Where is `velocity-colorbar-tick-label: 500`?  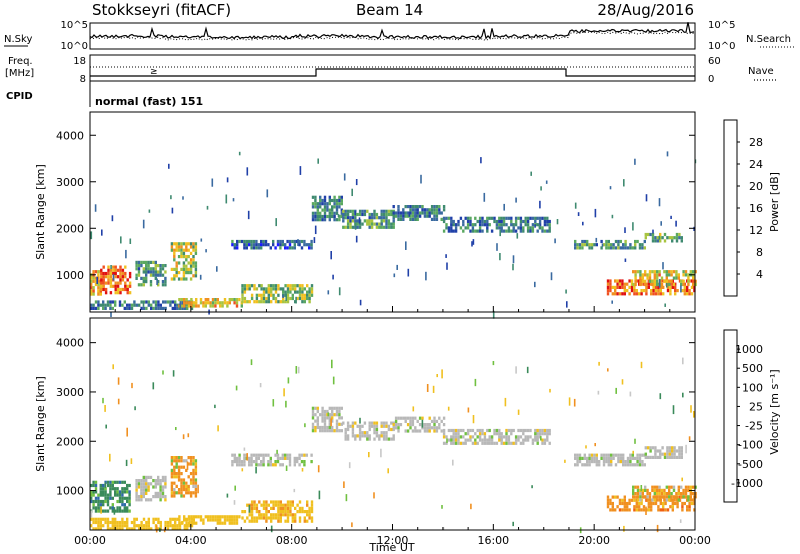 velocity-colorbar-tick-label: 500 is located at coordinates (752, 368).